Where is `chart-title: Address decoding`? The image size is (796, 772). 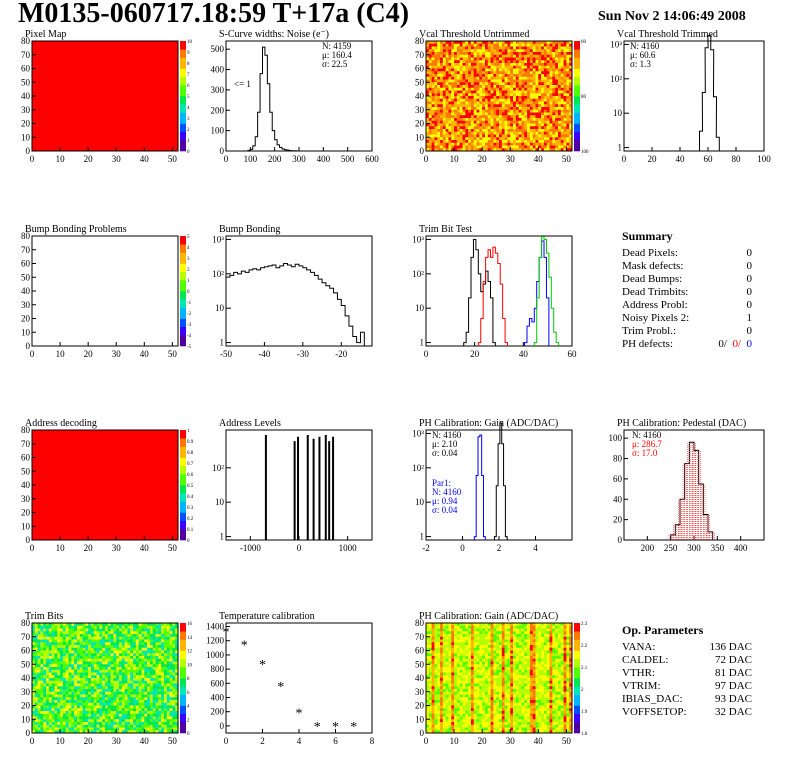
chart-title: Address decoding is located at coordinates (61, 423).